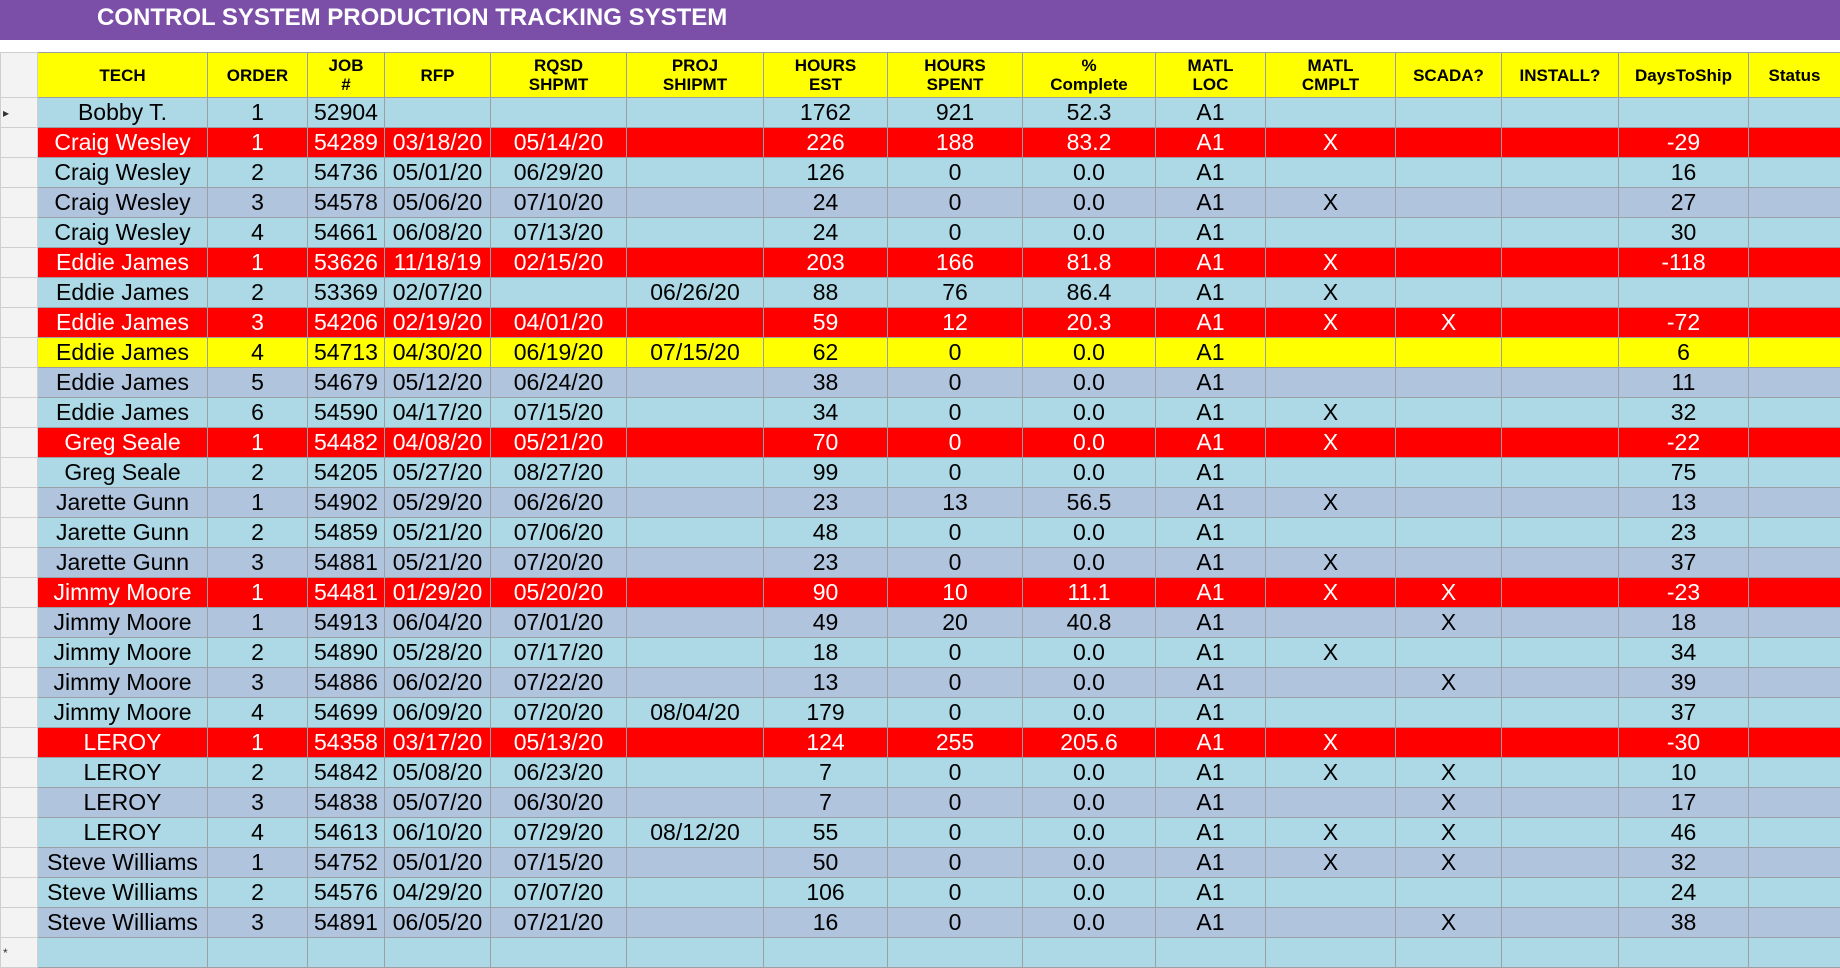 The width and height of the screenshot is (1840, 968). Describe the element at coordinates (346, 623) in the screenshot. I see `cell-job-number: 54913` at that location.